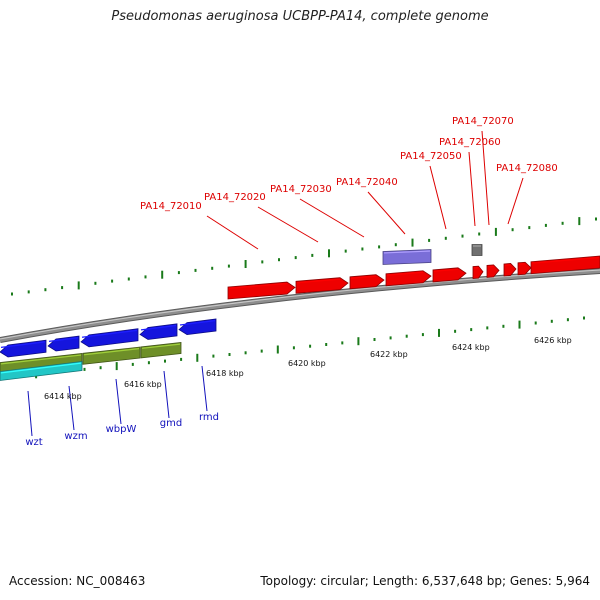 The width and height of the screenshot is (600, 600). I want to click on upper-gene-label: PA14_72050, so click(431, 156).